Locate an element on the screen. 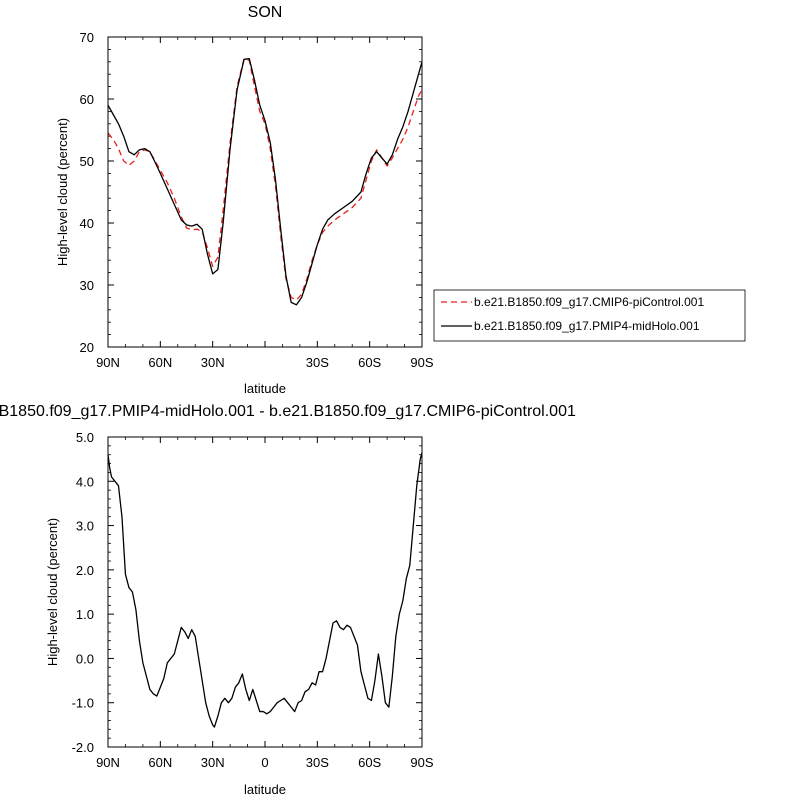 This screenshot has width=800, height=800. top-y-tick-label: 30 is located at coordinates (87, 285).